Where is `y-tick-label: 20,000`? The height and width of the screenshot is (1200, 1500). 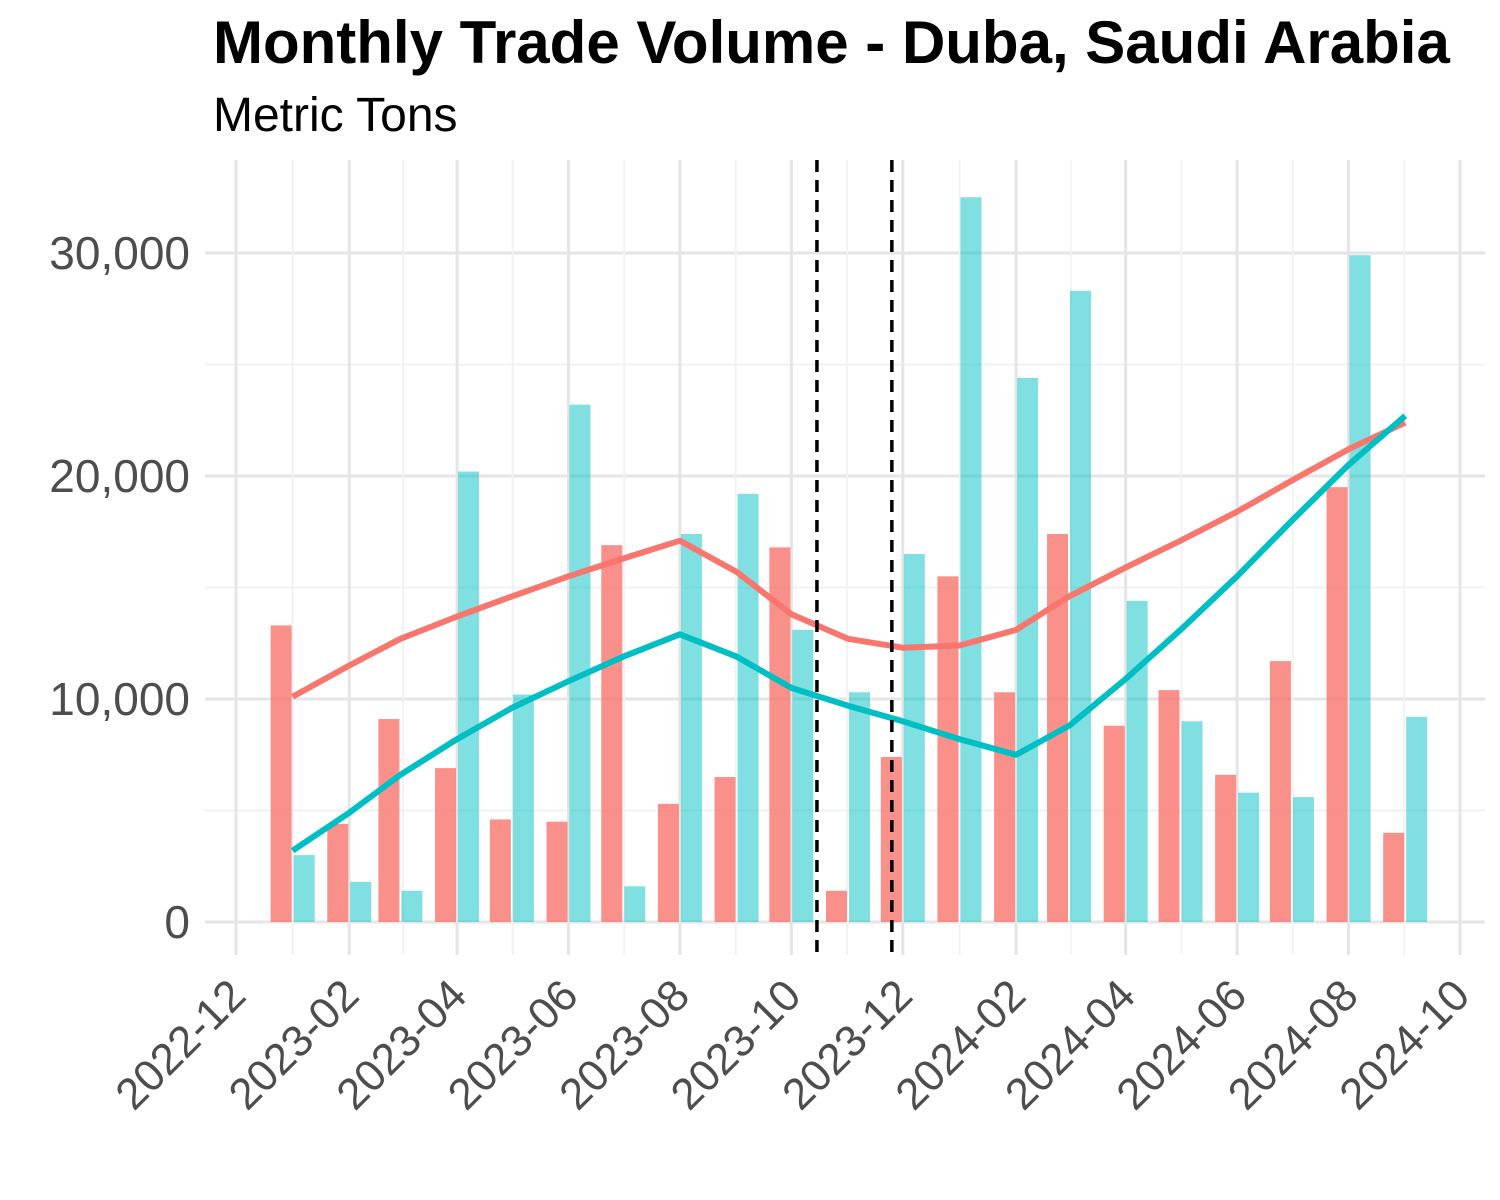
y-tick-label: 20,000 is located at coordinates (119, 476).